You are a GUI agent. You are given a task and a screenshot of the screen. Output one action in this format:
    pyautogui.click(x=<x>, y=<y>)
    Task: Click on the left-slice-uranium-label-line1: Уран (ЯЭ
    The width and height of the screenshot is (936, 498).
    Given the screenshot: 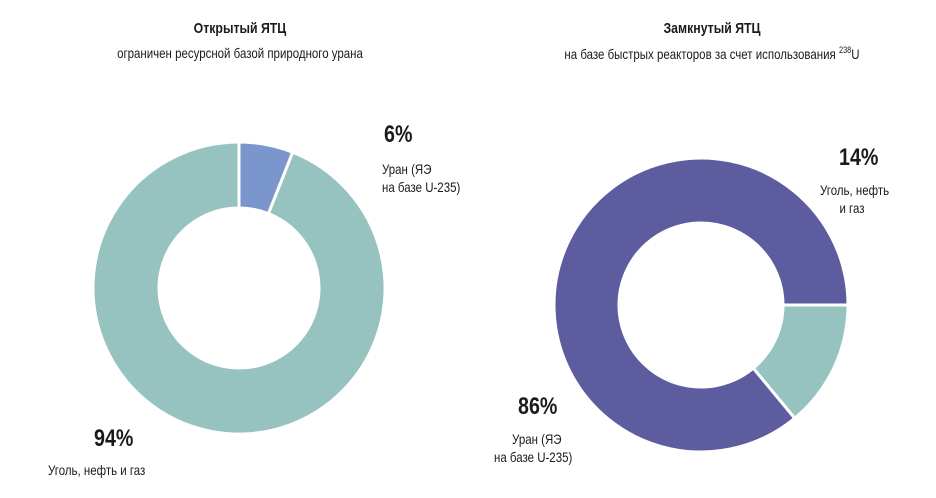 What is the action you would take?
    pyautogui.click(x=407, y=169)
    